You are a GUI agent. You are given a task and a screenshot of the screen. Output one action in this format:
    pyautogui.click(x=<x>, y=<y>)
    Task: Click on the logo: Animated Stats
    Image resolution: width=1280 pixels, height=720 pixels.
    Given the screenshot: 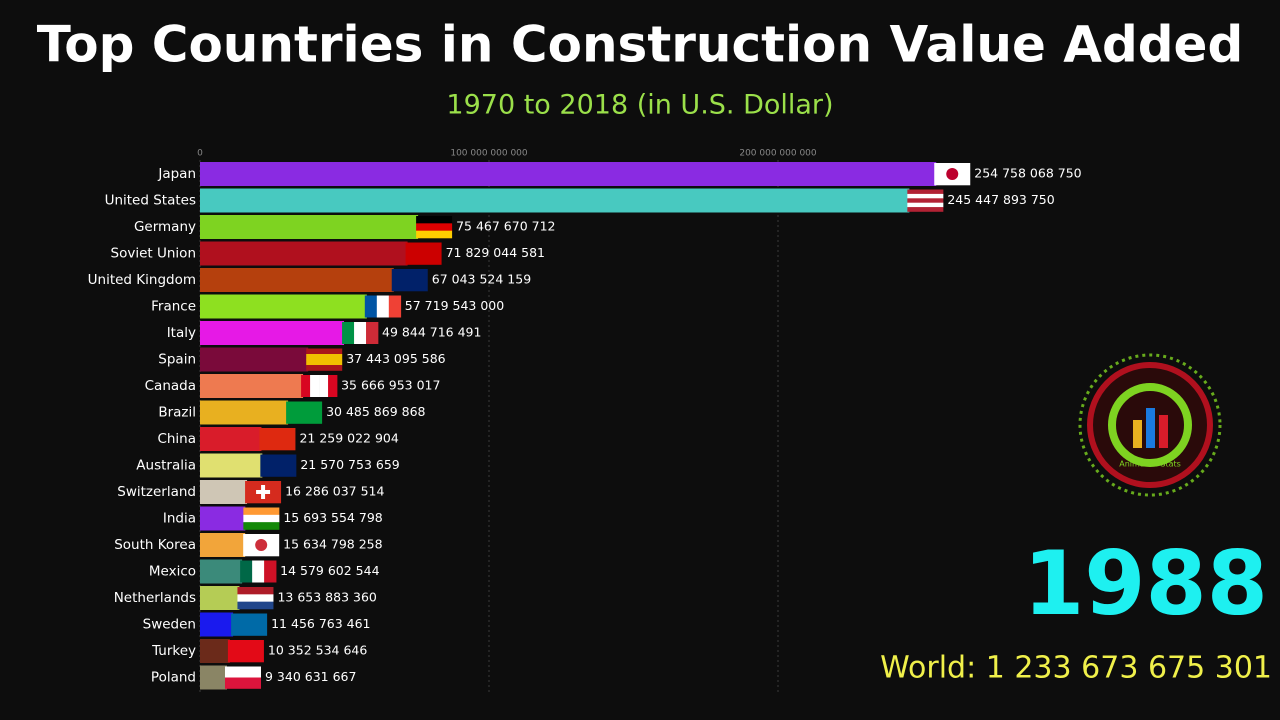 What is the action you would take?
    pyautogui.click(x=1150, y=425)
    